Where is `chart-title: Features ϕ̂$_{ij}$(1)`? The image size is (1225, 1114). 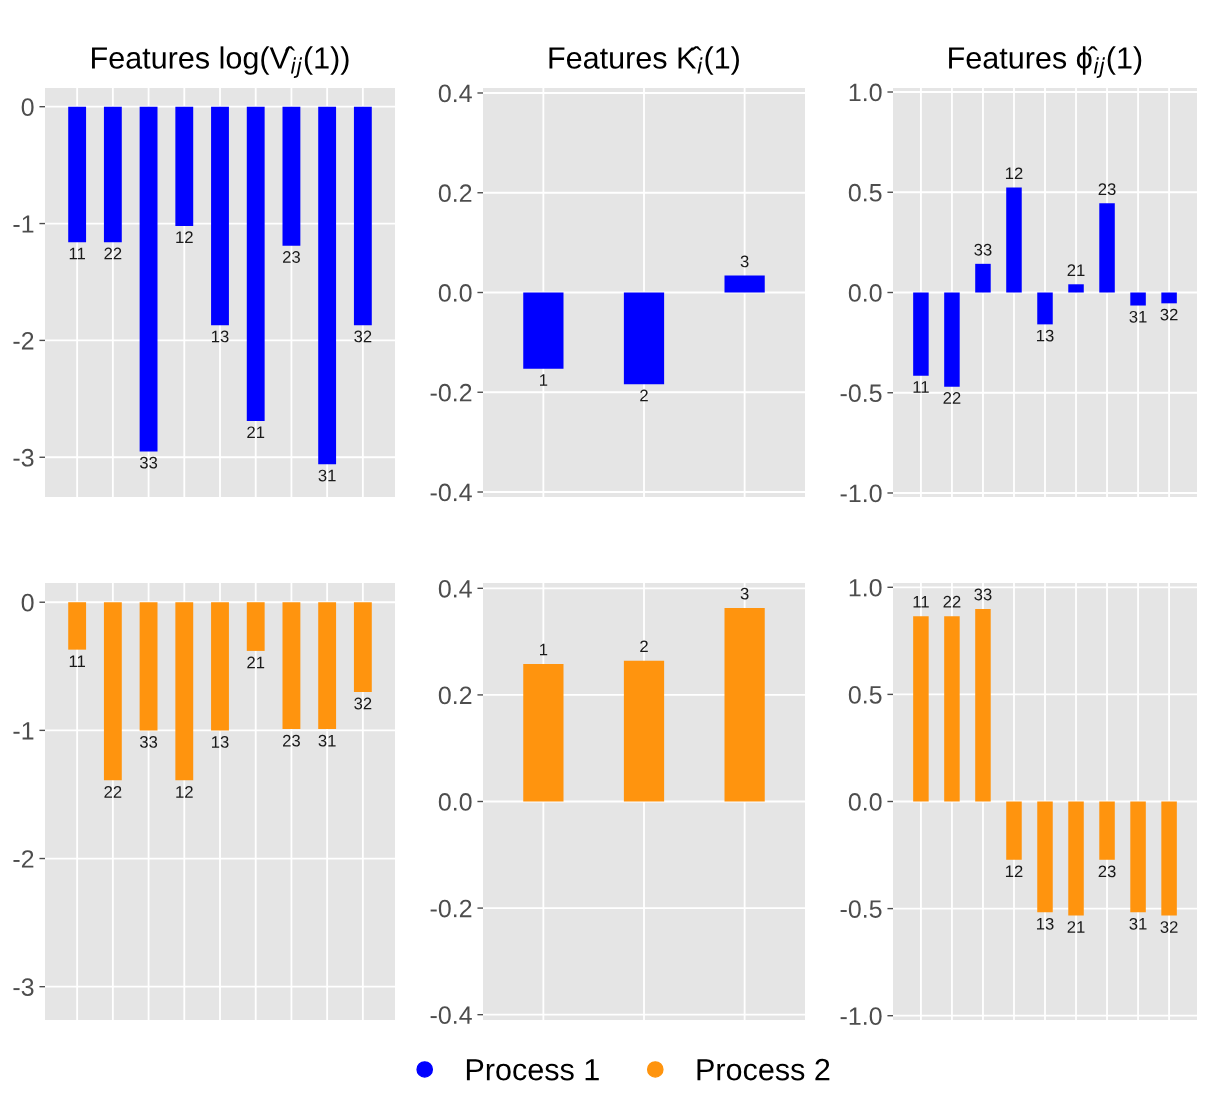
chart-title: Features ϕ̂$_{ij}$(1) is located at coordinates (1045, 62).